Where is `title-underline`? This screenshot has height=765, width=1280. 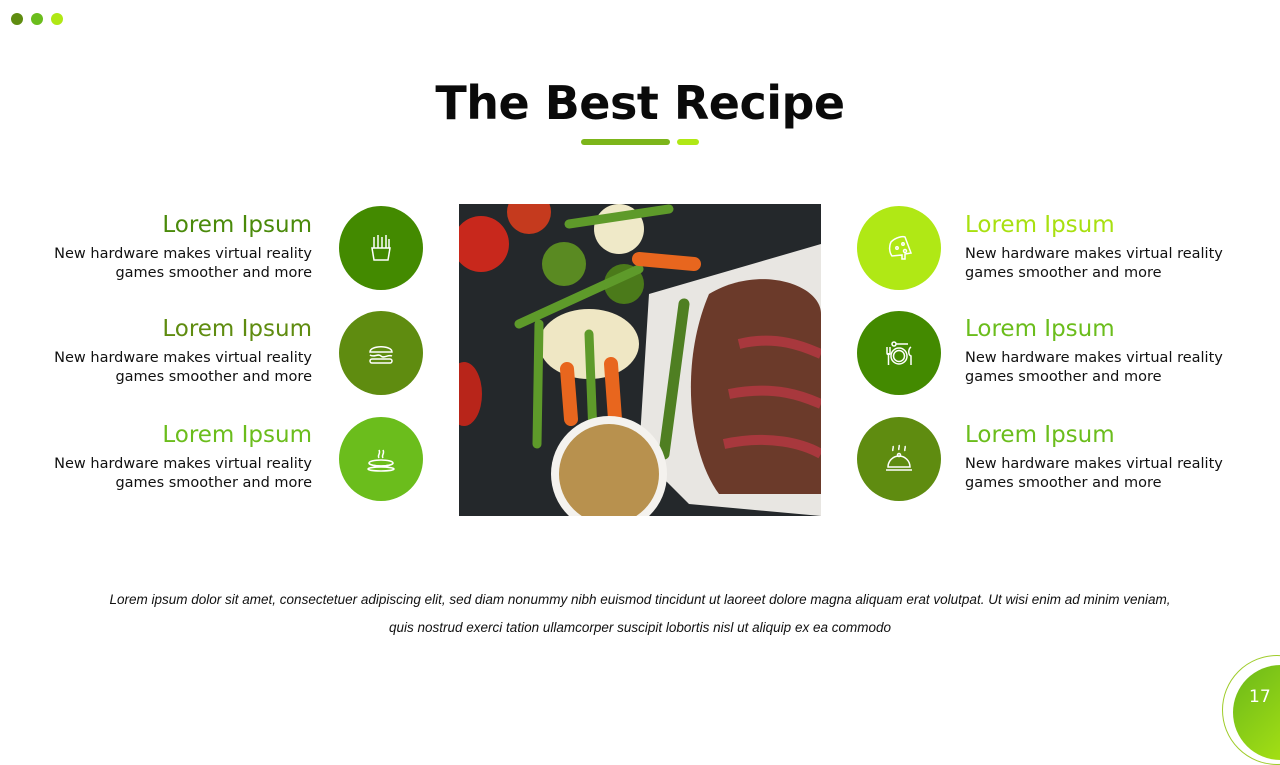 title-underline is located at coordinates (625, 142).